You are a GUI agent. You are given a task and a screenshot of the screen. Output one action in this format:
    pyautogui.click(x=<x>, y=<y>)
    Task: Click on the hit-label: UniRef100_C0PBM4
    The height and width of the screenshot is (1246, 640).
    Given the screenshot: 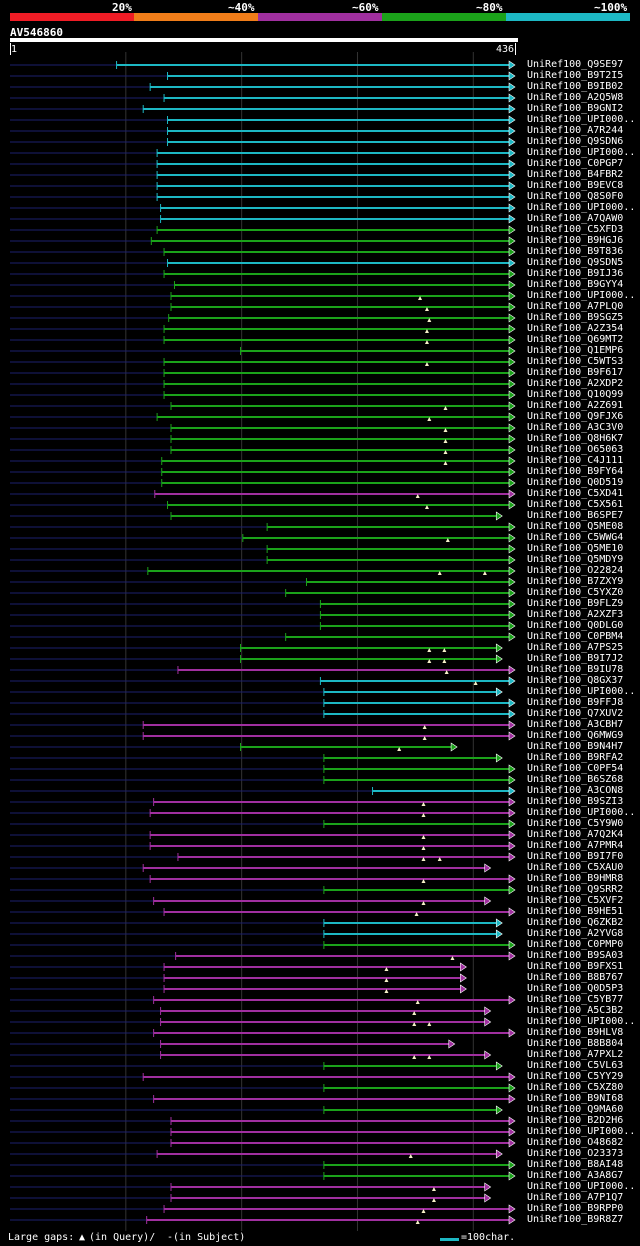 What is the action you would take?
    pyautogui.click(x=575, y=636)
    